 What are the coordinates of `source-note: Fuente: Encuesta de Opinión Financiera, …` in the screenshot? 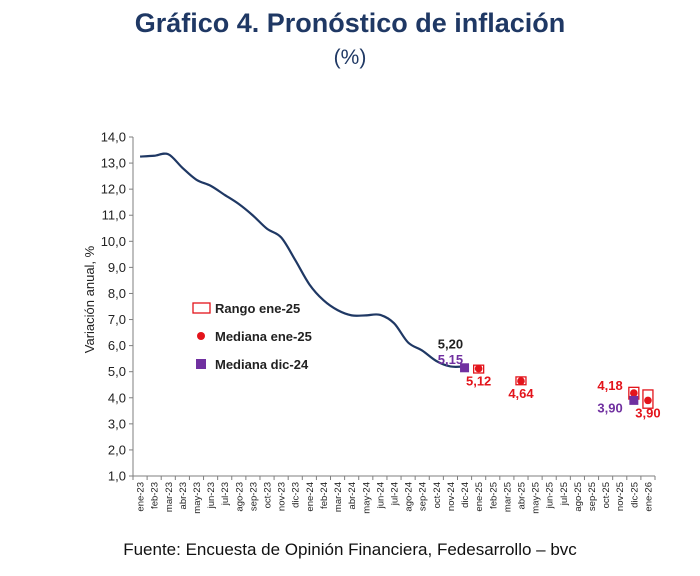 It's located at (350, 549).